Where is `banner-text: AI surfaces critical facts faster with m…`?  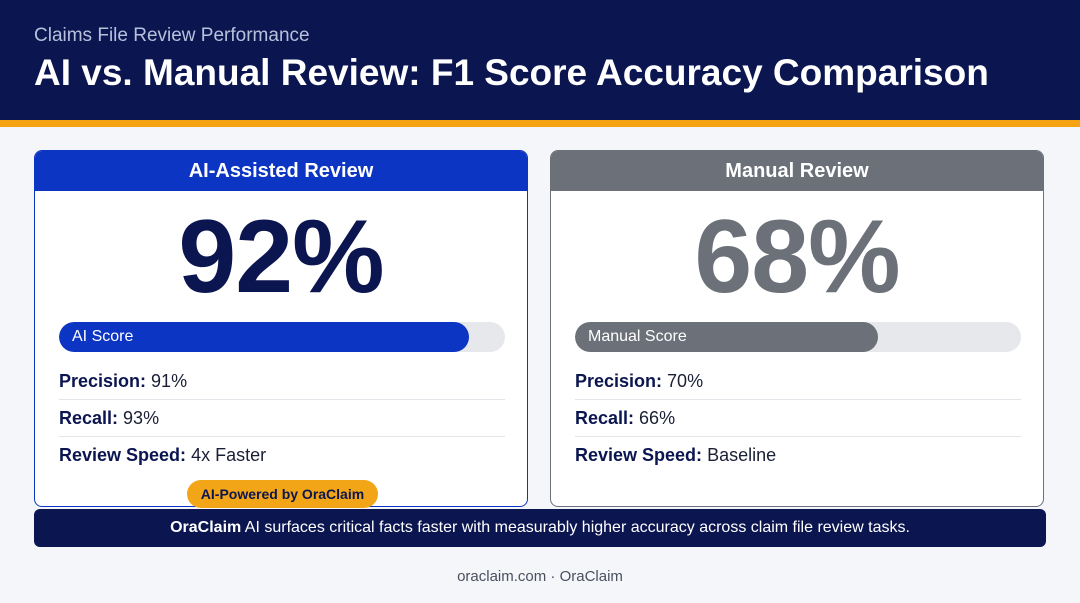 banner-text: AI surfaces critical facts faster with m… is located at coordinates (577, 527).